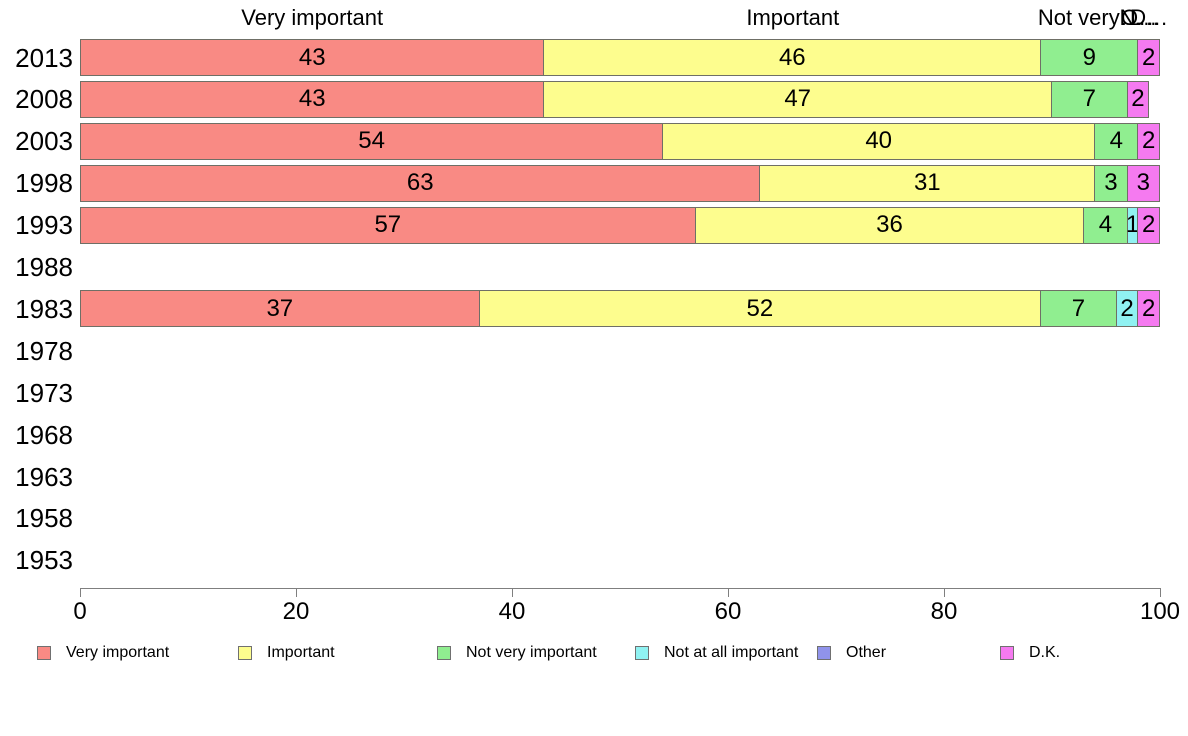 This screenshot has width=1188, height=736. I want to click on bar-segment-very-important-1993: 57, so click(388, 225).